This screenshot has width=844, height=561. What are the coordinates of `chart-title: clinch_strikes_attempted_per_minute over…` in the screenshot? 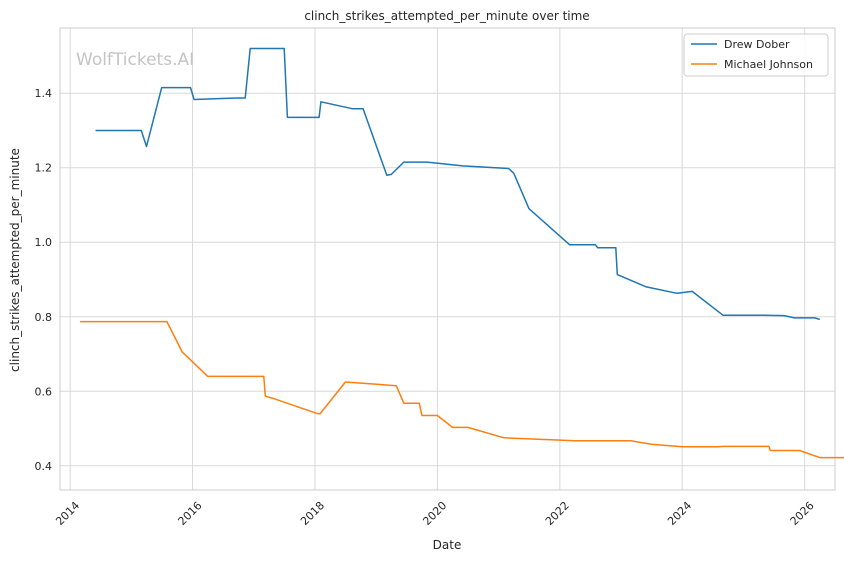 It's located at (446, 16).